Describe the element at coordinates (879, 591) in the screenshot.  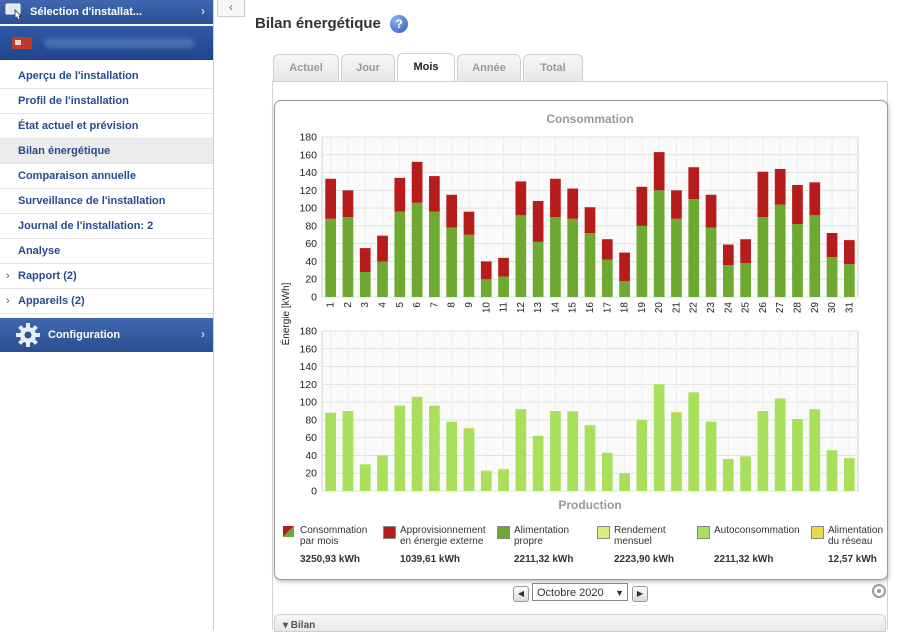
I see `export-icon` at that location.